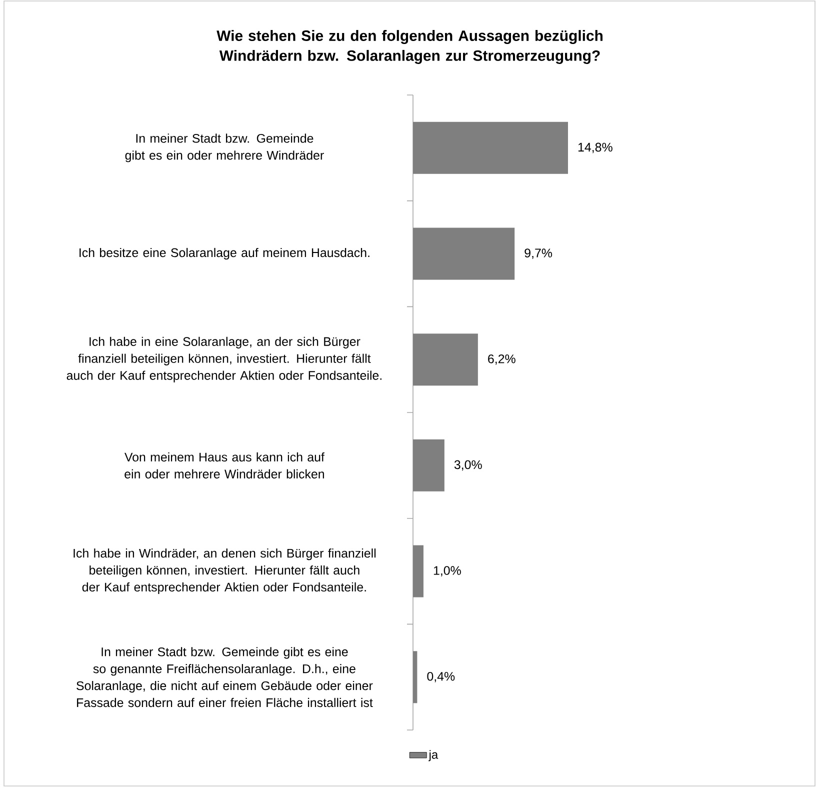 The width and height of the screenshot is (820, 790). What do you see at coordinates (225, 571) in the screenshot?
I see `y-tick-label: Ich habe in Windräder, an denen sich Bürger finanziell beteiligen können, investiert. Hierunter fällt auch der Kauf entsprechender Aktien oder Fondsanteile.` at bounding box center [225, 571].